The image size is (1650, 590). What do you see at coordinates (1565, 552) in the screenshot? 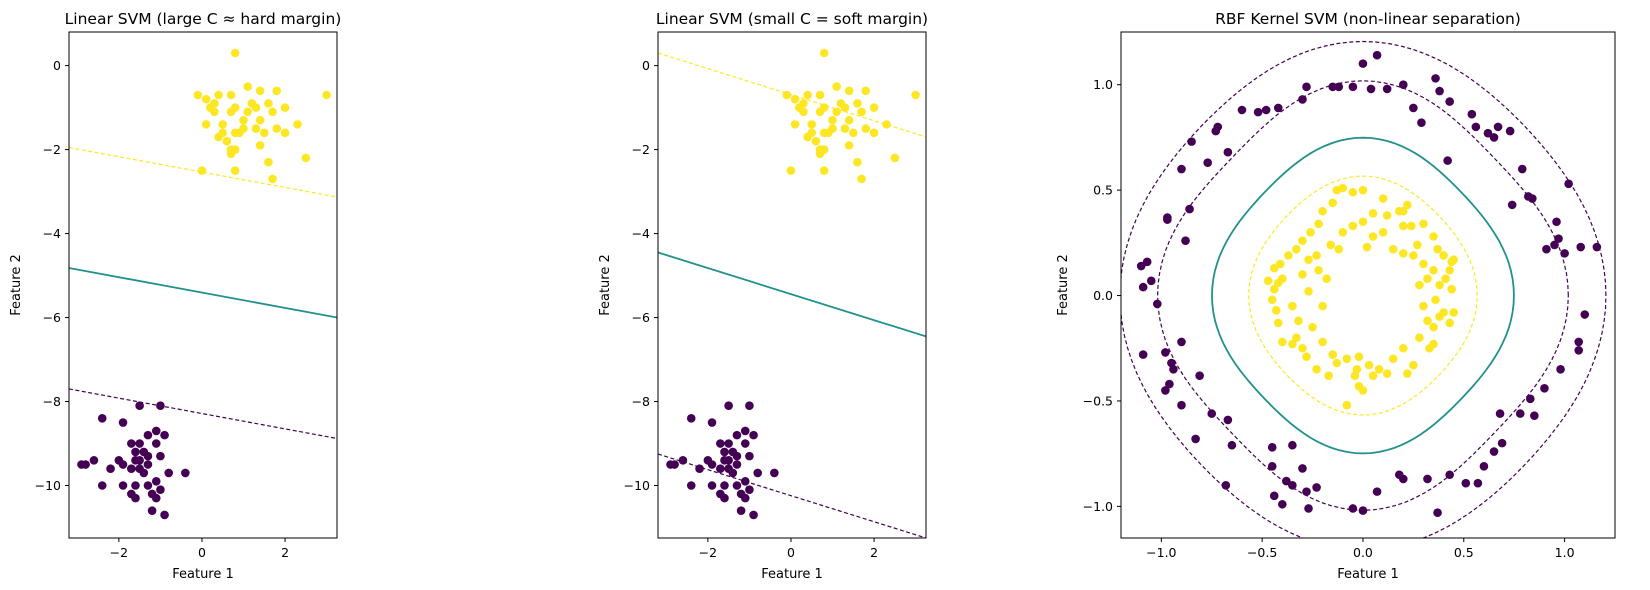
I see `x-tick-label: 1.0` at bounding box center [1565, 552].